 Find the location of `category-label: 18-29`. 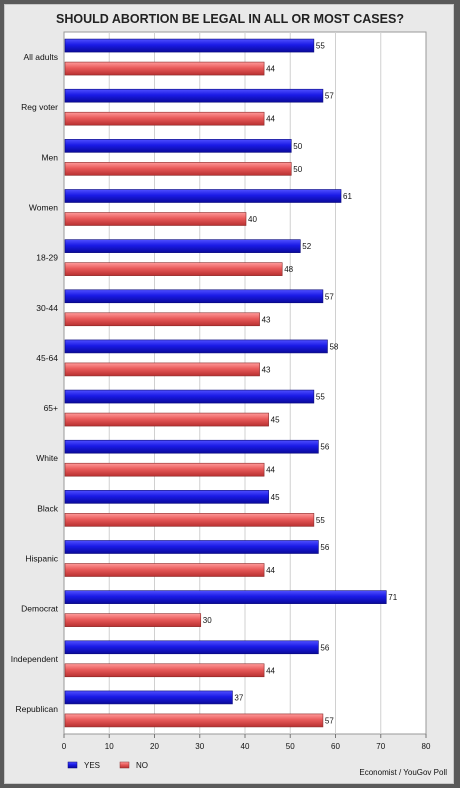

category-label: 18-29 is located at coordinates (47, 258).